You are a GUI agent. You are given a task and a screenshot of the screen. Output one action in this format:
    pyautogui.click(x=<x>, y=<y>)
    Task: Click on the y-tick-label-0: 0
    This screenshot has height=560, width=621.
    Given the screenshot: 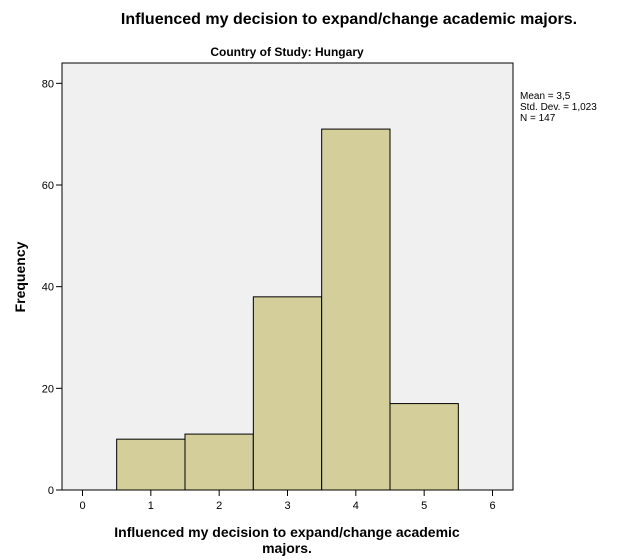 What is the action you would take?
    pyautogui.click(x=51, y=491)
    